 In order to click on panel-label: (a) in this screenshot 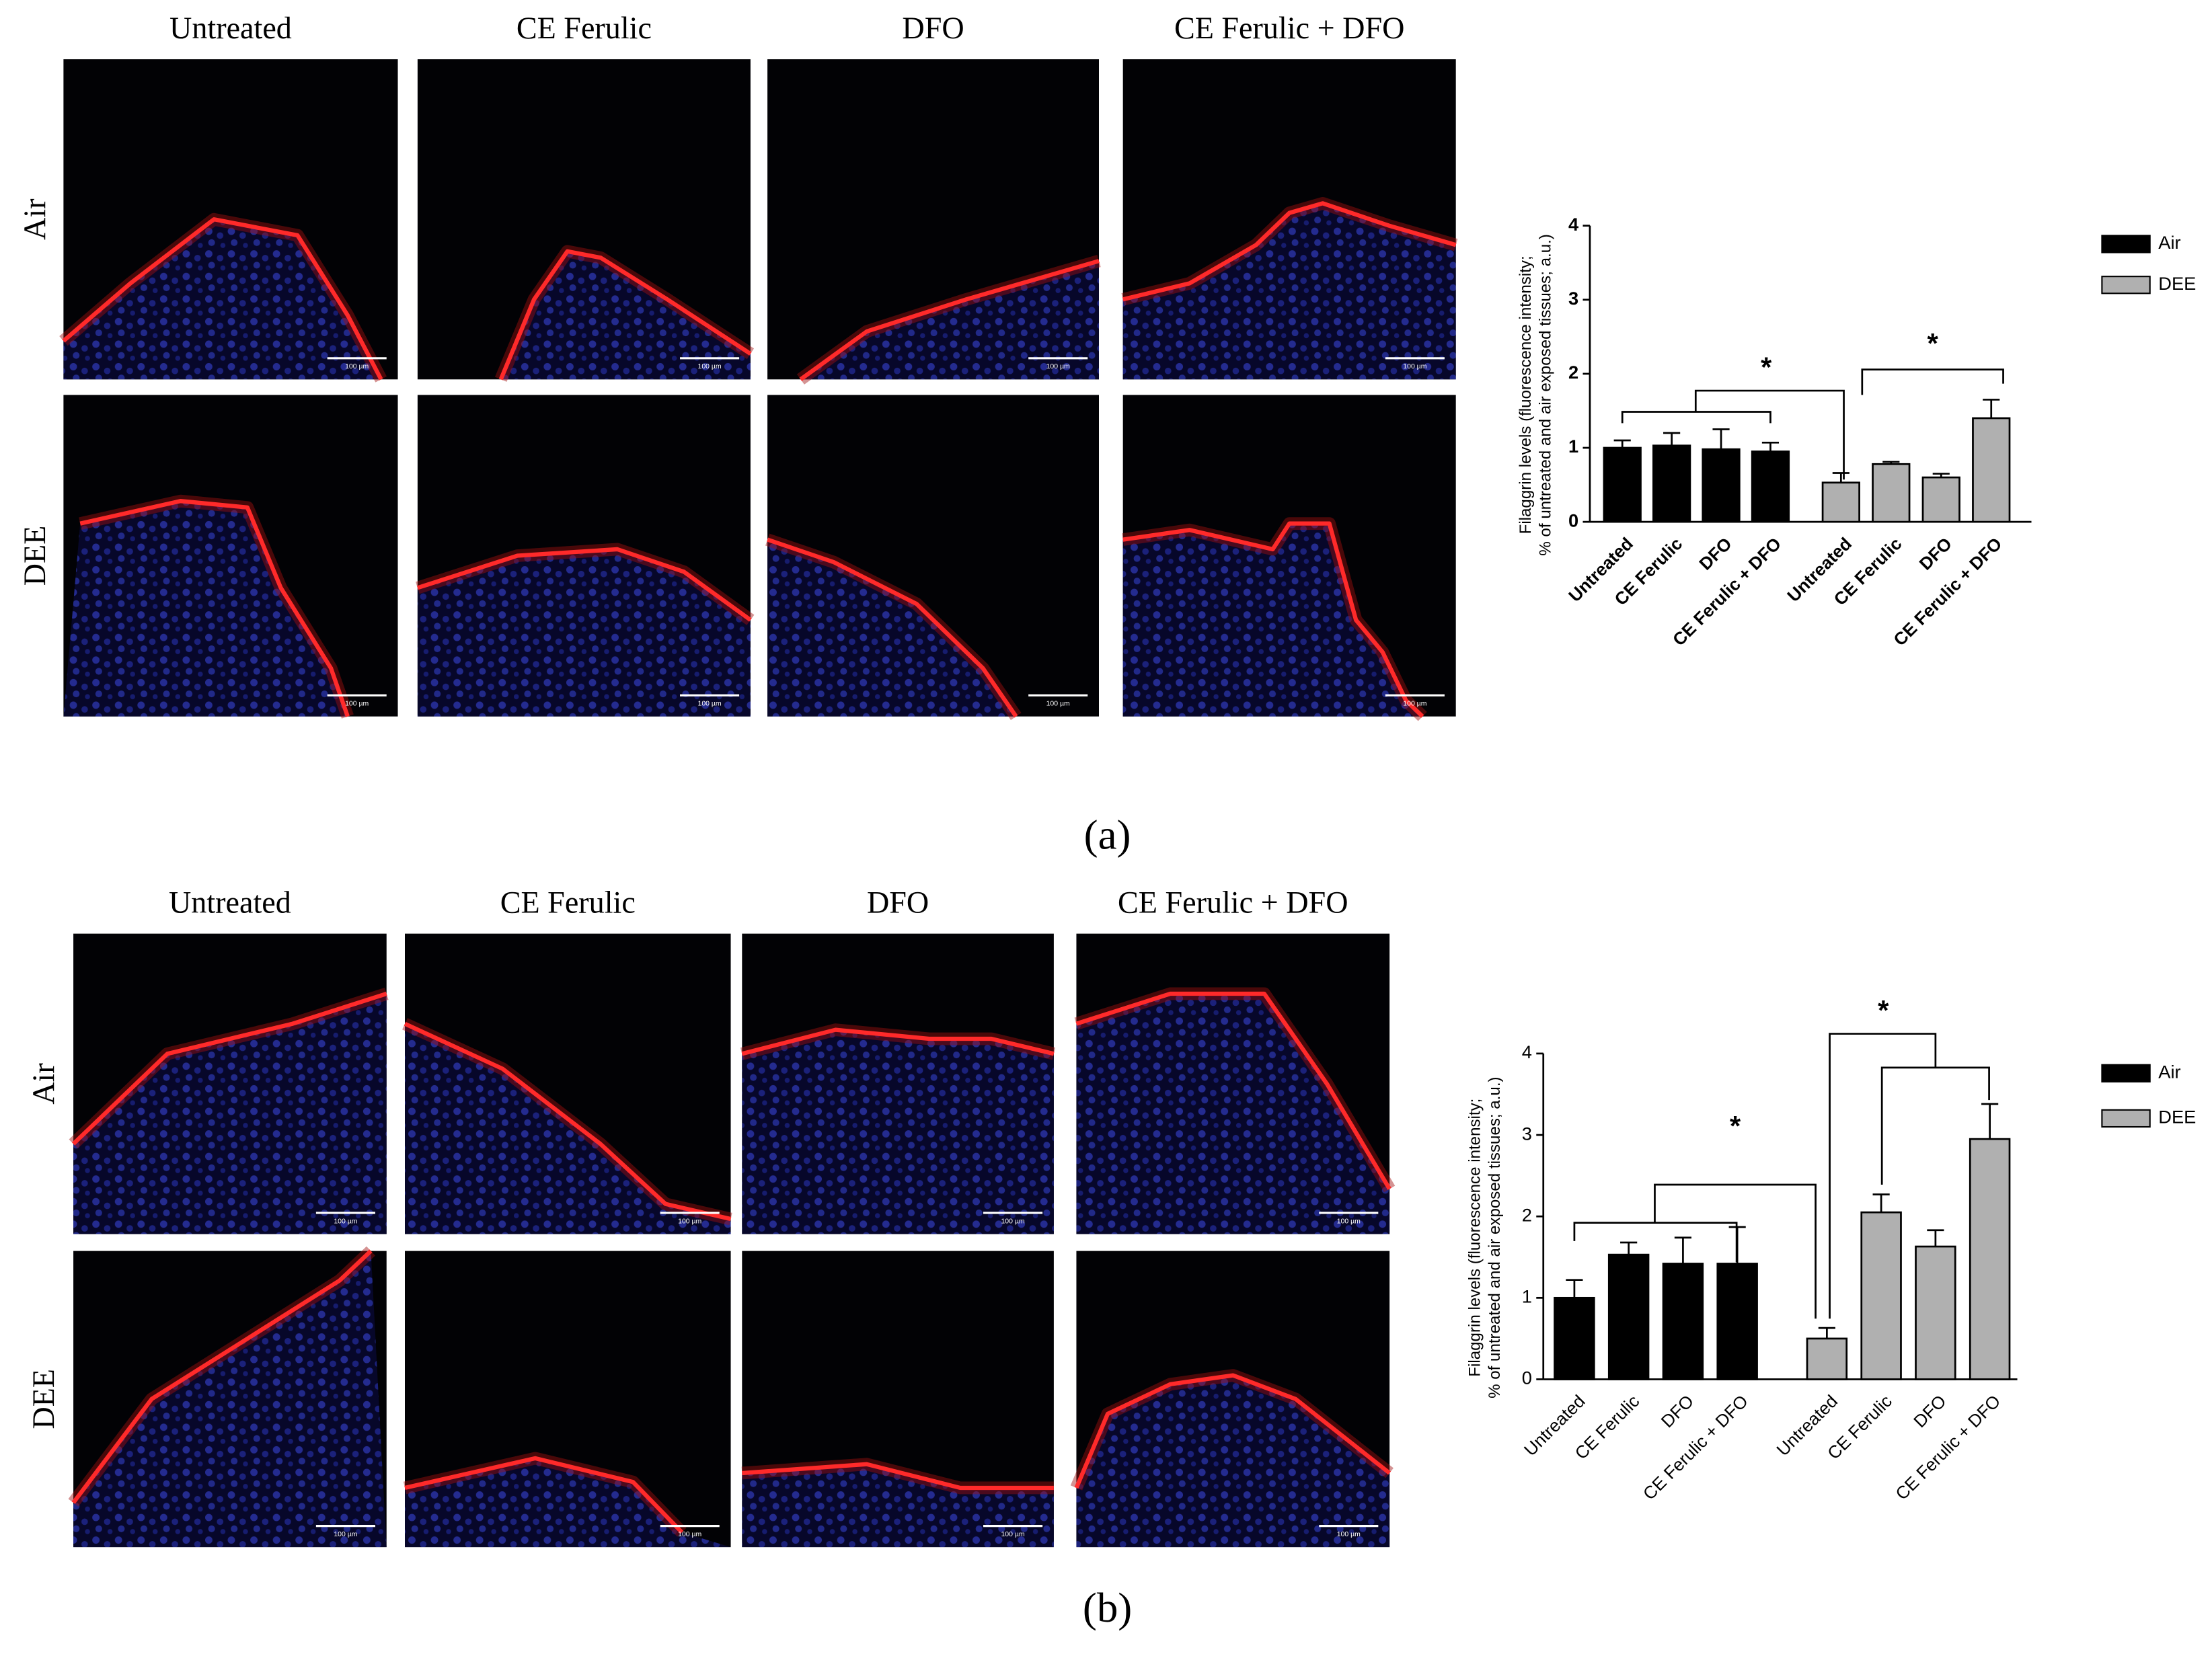, I will do `click(1107, 835)`.